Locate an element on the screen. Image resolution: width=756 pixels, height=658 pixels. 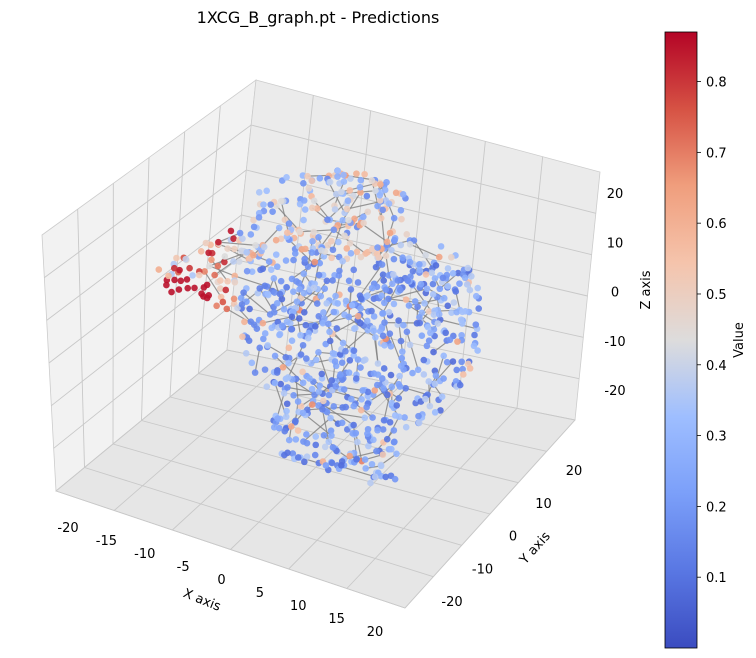
colorbar-tick-label: 0.5 is located at coordinates (716, 295).